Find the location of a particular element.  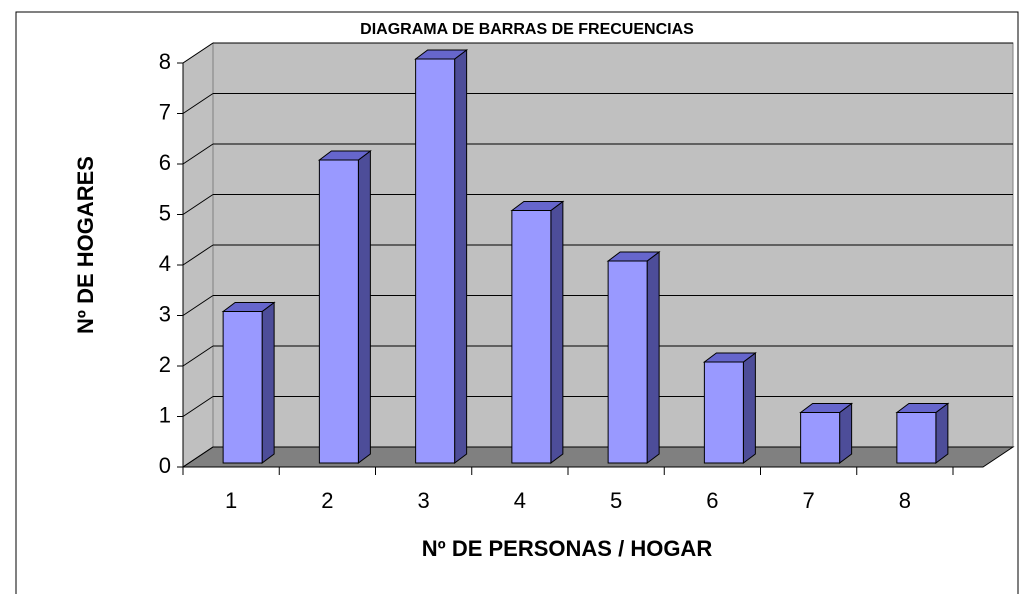

chart-title: DIAGRAMA DE BARRAS DE FRECUENCIAS is located at coordinates (527, 29).